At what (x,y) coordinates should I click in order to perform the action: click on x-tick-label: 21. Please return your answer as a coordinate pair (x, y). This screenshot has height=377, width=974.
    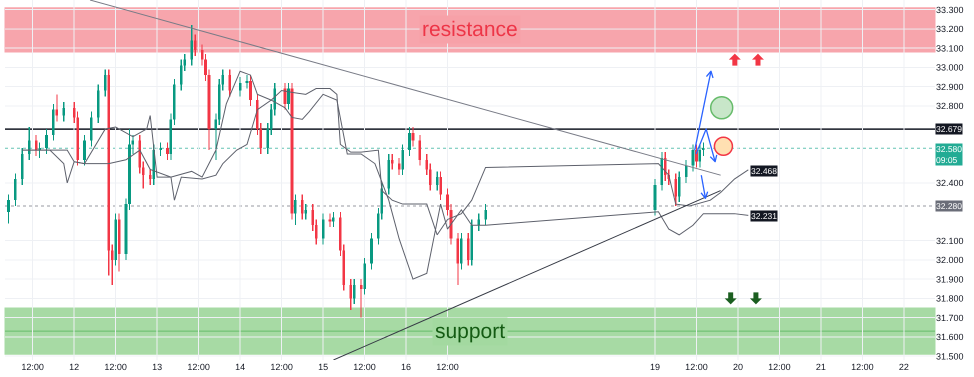
    Looking at the image, I should click on (821, 367).